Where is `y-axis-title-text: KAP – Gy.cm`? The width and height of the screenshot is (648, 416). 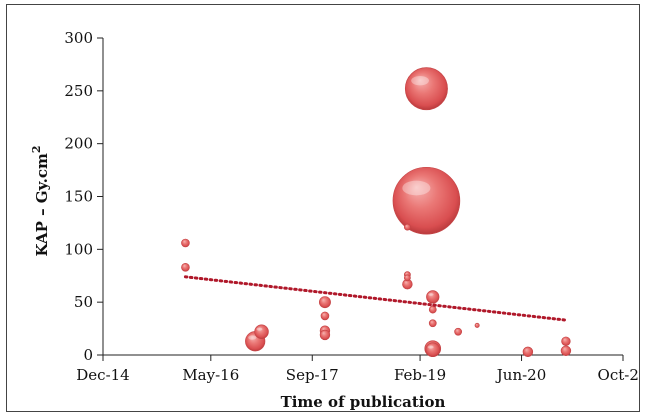
y-axis-title-text: KAP – Gy.cm is located at coordinates (42, 204).